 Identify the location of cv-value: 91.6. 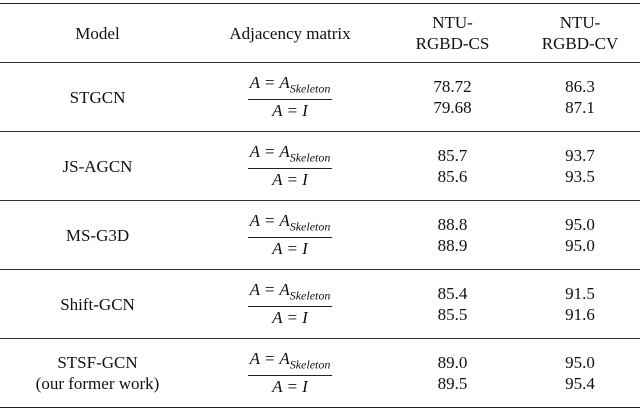
(580, 314).